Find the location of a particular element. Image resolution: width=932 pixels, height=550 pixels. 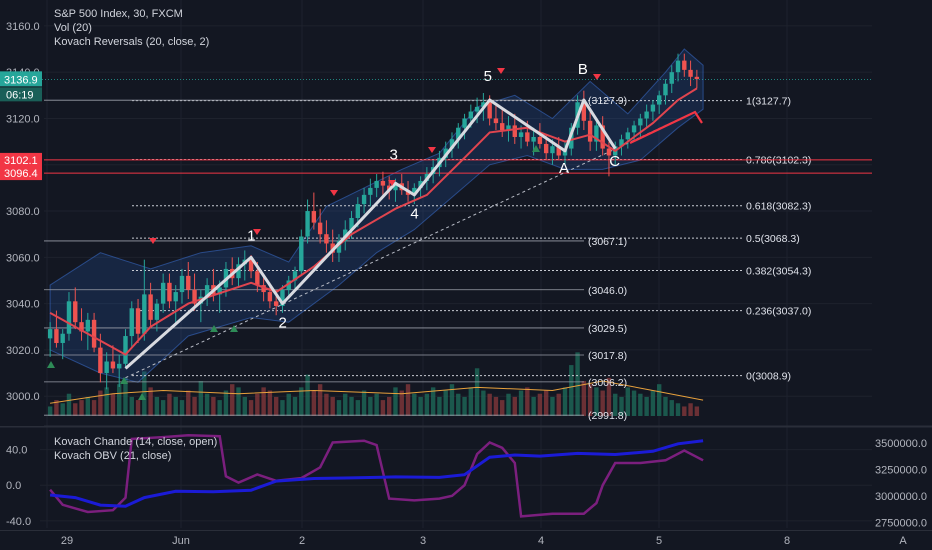

volume-bars is located at coordinates (373, 384).